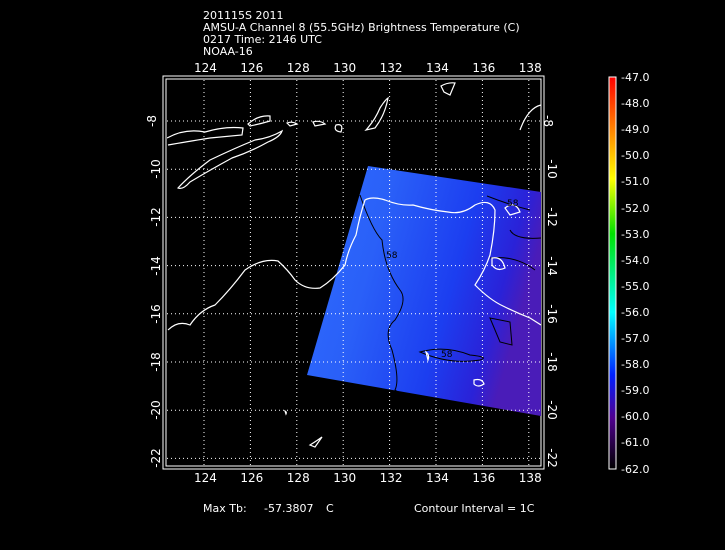 The width and height of the screenshot is (725, 550). I want to click on colorbar, so click(612, 273).